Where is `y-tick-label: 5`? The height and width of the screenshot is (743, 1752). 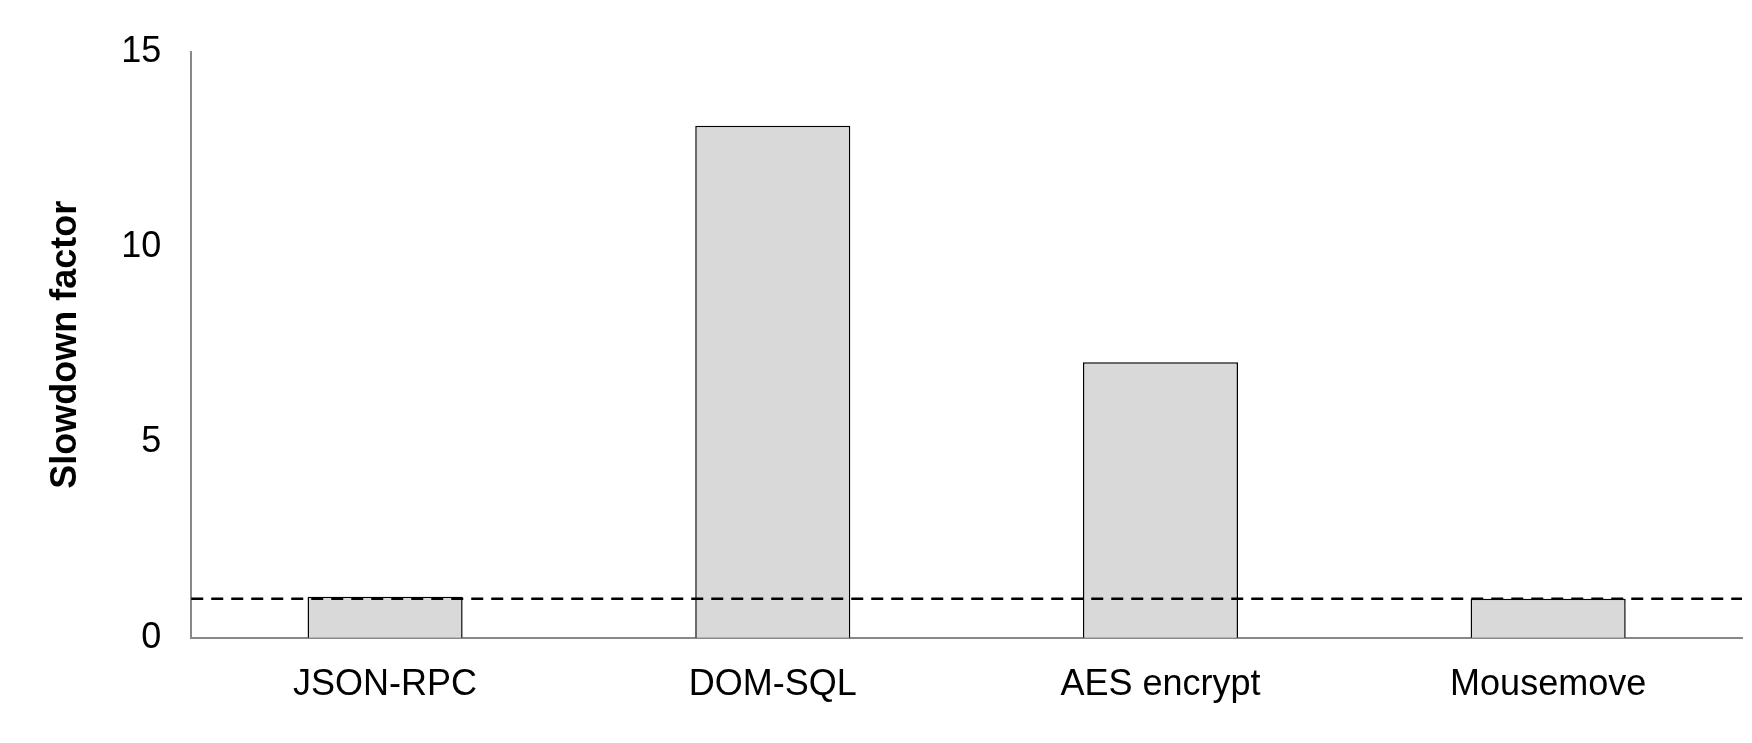 y-tick-label: 5 is located at coordinates (151, 440).